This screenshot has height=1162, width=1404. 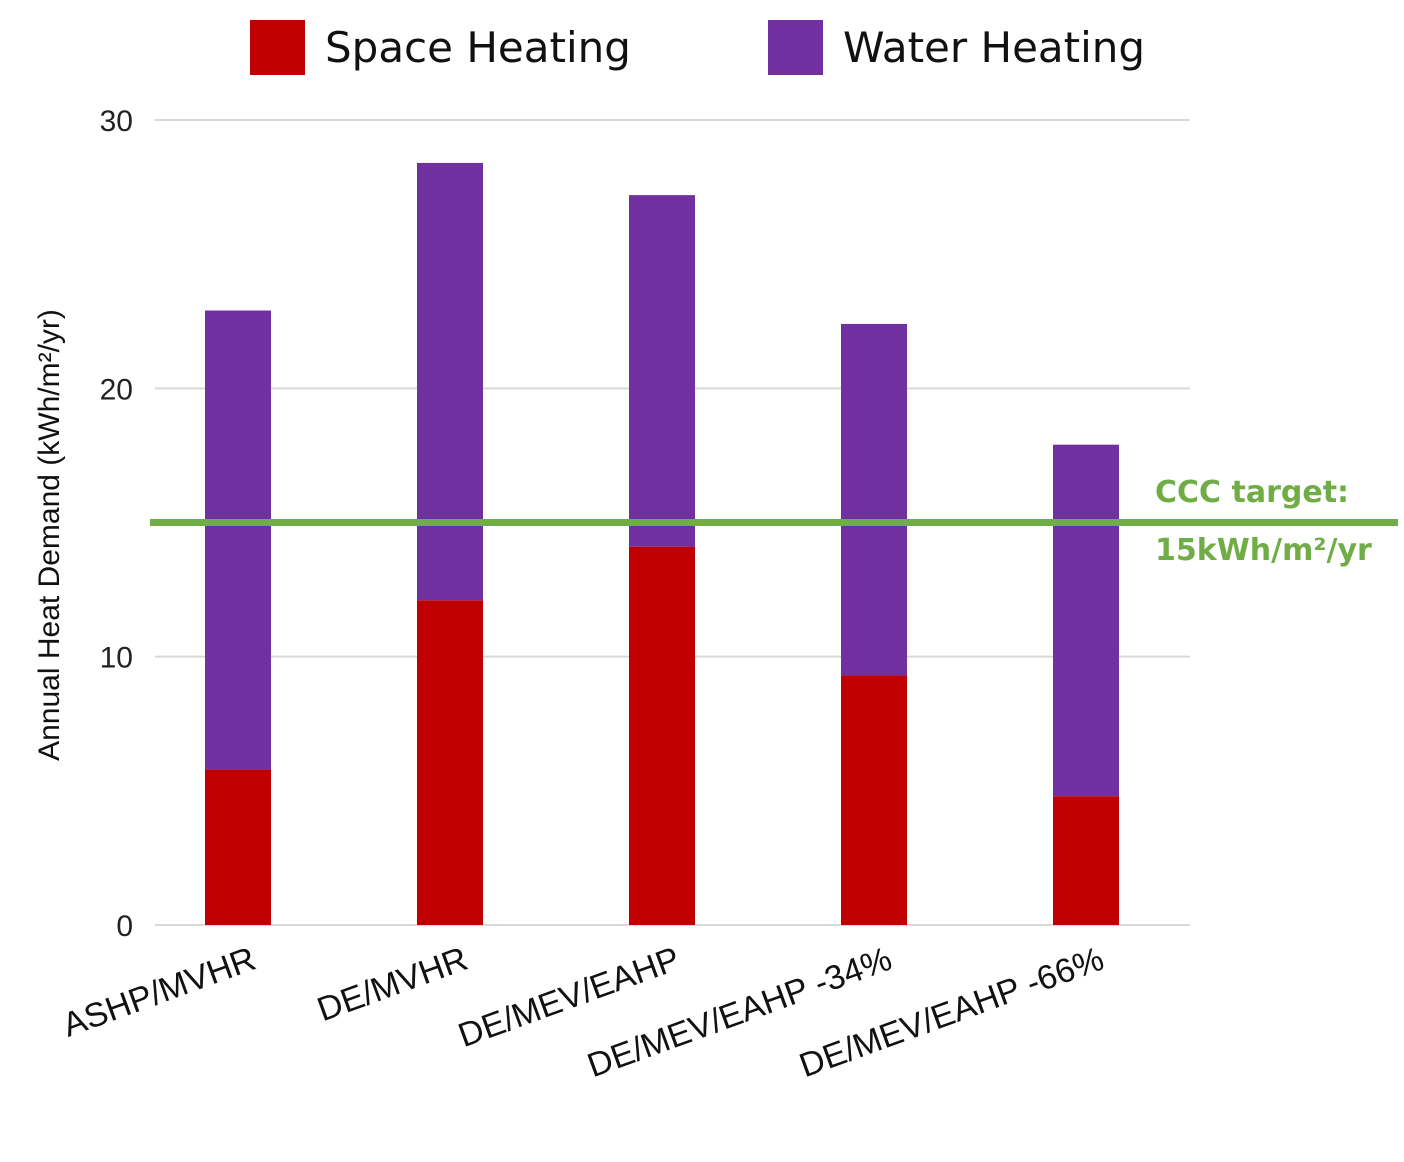 What do you see at coordinates (1263, 550) in the screenshot?
I see `reference-label-line2: 15kWh/m²/yr` at bounding box center [1263, 550].